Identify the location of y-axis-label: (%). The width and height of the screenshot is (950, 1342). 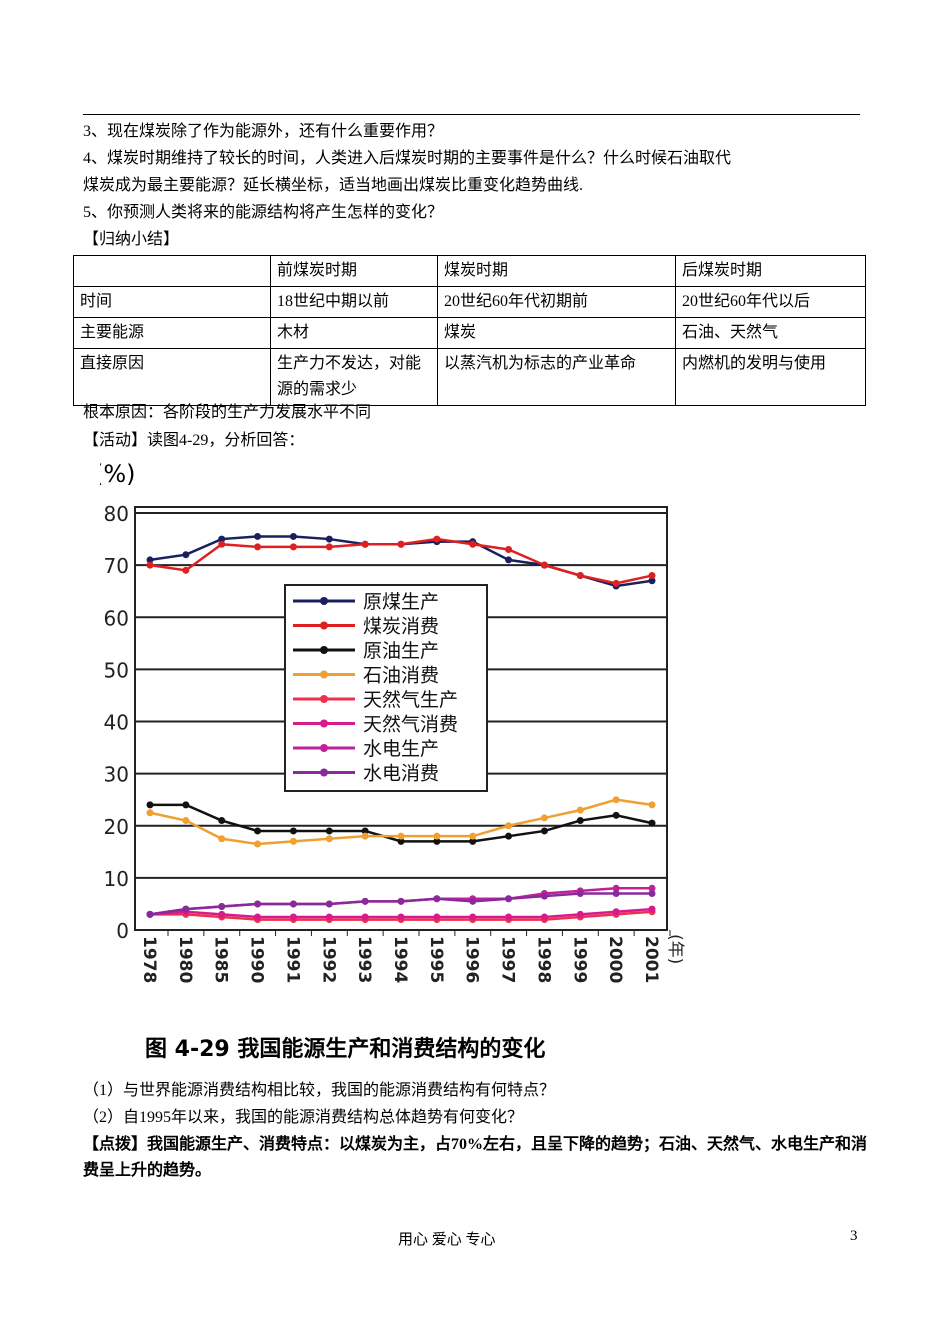
(118, 474).